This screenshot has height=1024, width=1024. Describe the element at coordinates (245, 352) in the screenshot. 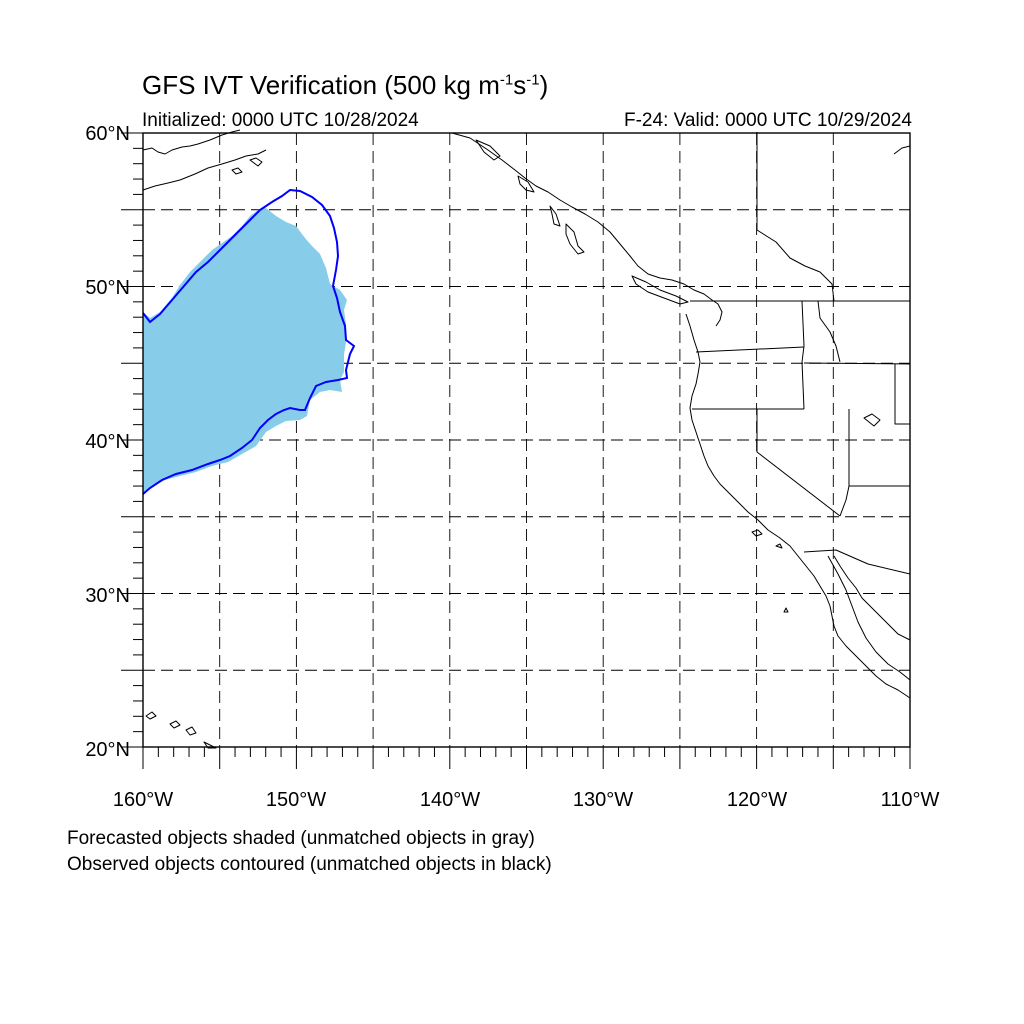

I see `forecast-ivt-object` at that location.